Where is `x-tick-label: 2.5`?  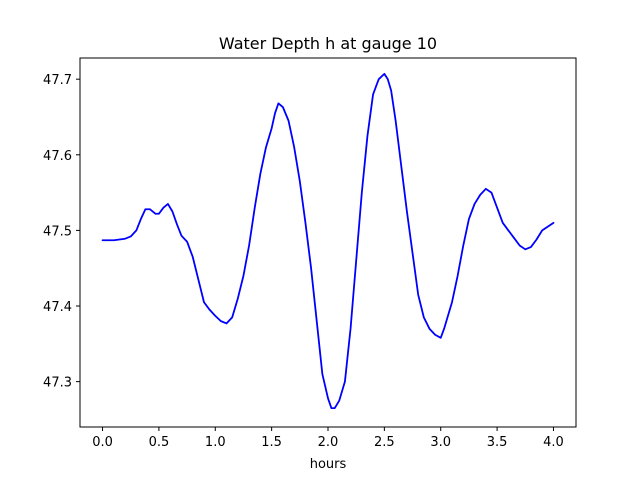 x-tick-label: 2.5 is located at coordinates (384, 442).